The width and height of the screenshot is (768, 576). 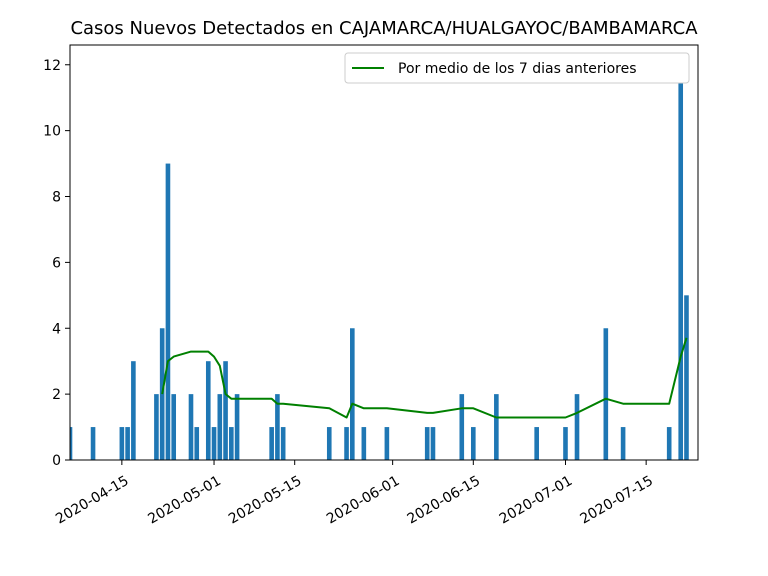 I want to click on y-tick-label: 0, so click(x=56, y=461).